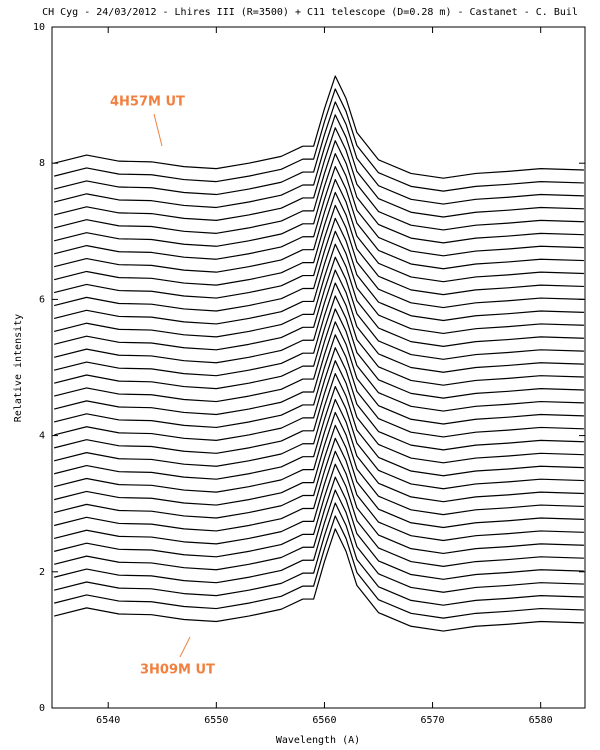 The width and height of the screenshot is (600, 750). What do you see at coordinates (18, 368) in the screenshot?
I see `y-axis-label: Relative intensity` at bounding box center [18, 368].